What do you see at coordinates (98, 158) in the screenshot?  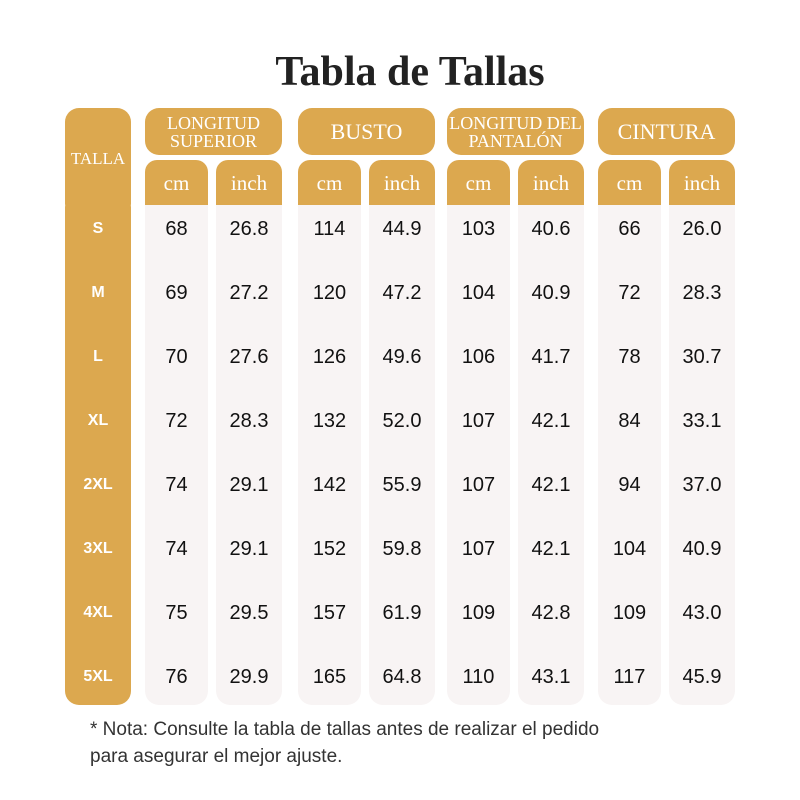 I see `size-header: TALLA` at bounding box center [98, 158].